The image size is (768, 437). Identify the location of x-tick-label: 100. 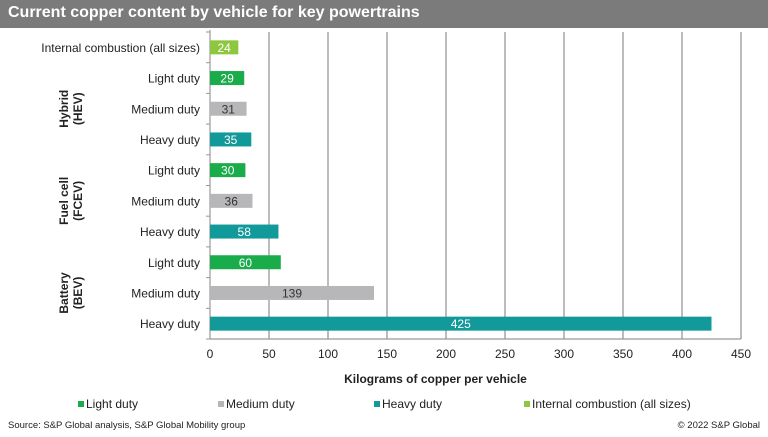
(328, 354).